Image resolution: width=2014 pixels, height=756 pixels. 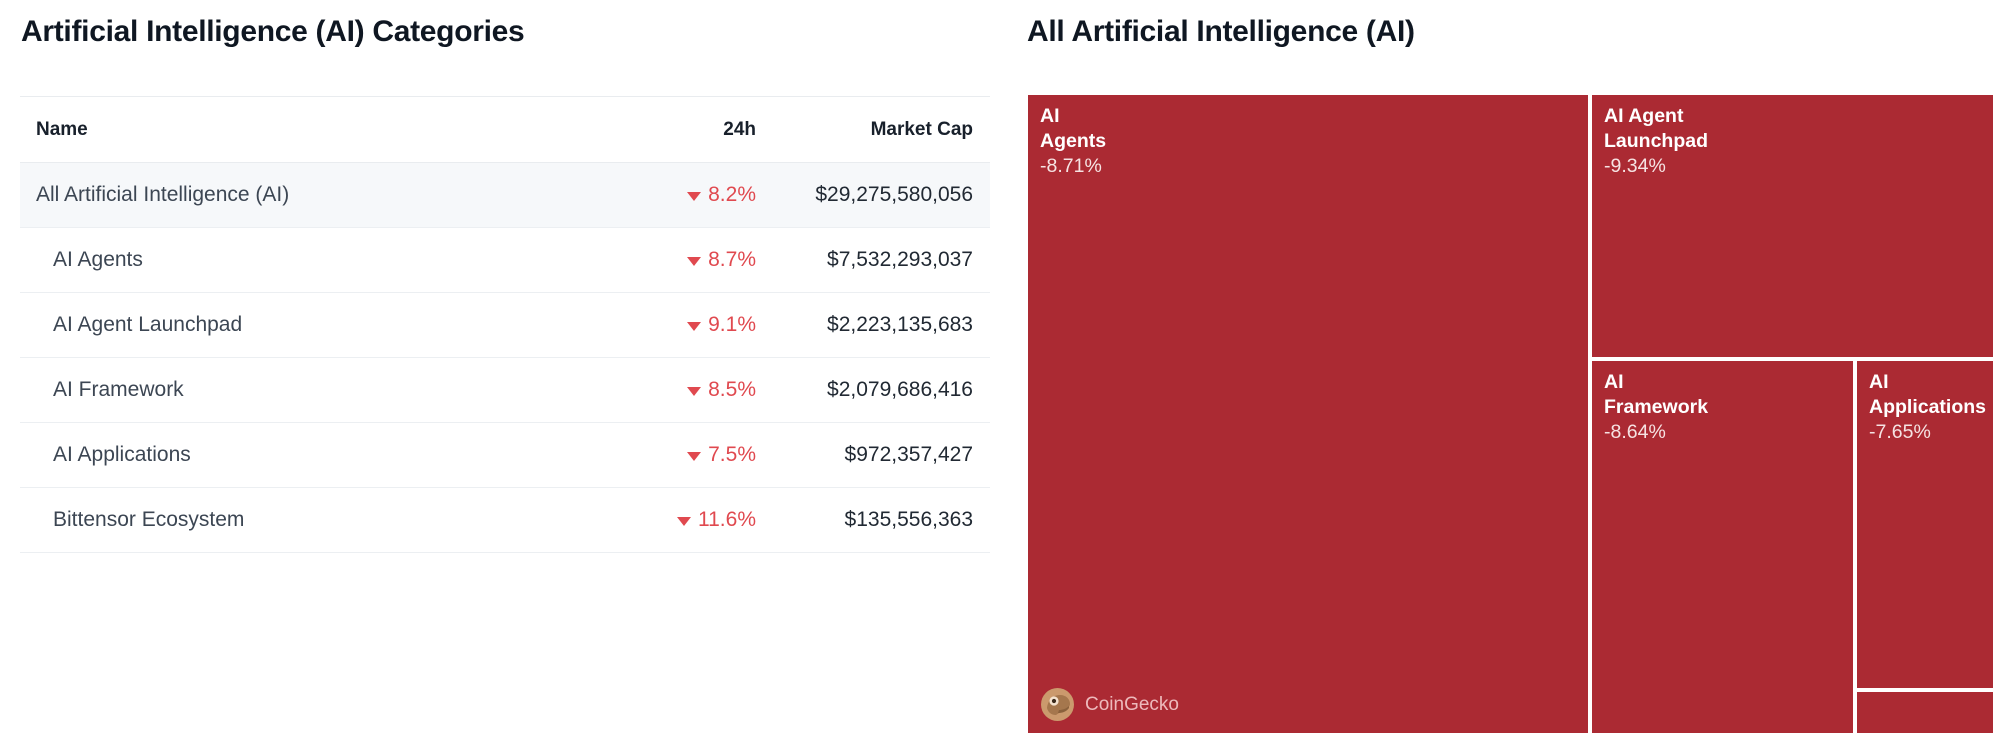 What do you see at coordinates (163, 194) in the screenshot?
I see `category-name: All Artificial Intelligence (AI)` at bounding box center [163, 194].